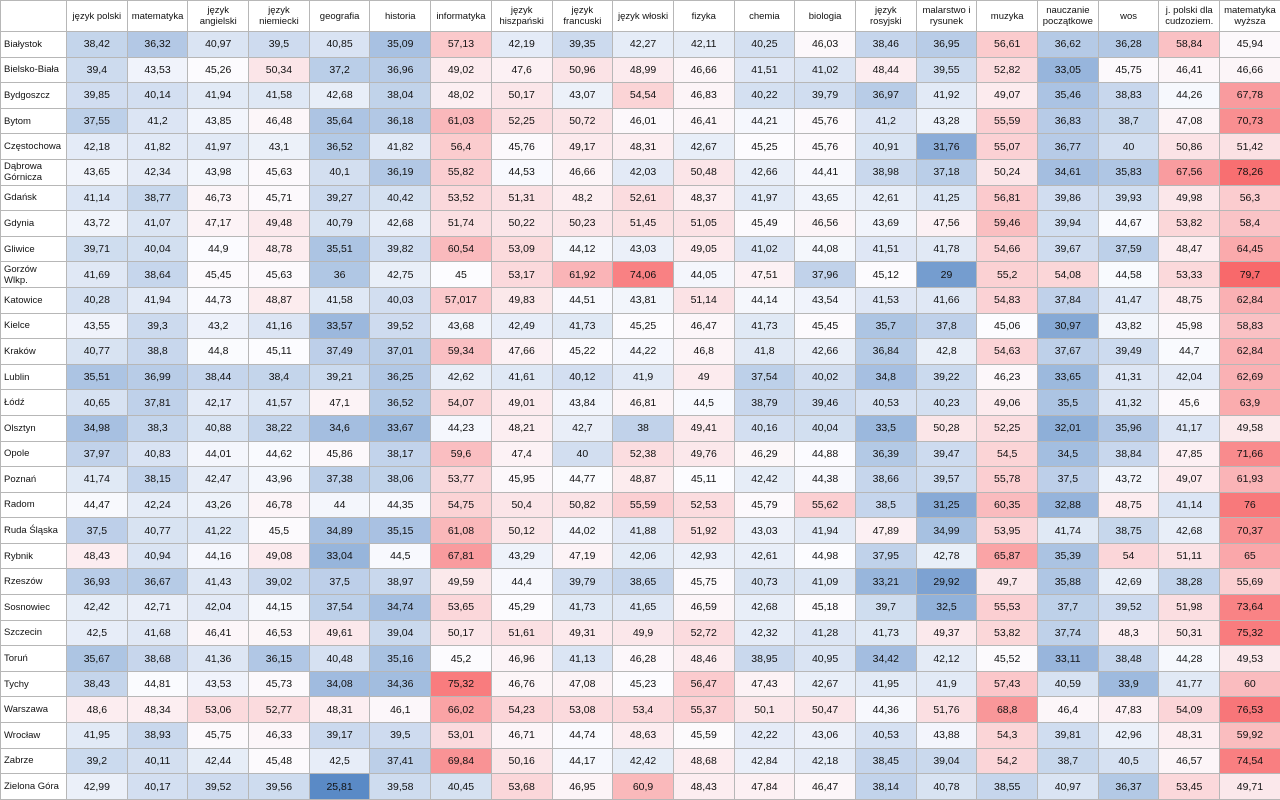 This screenshot has height=800, width=1280. What do you see at coordinates (946, 403) in the screenshot?
I see `heatmap-cell: 40,23` at bounding box center [946, 403].